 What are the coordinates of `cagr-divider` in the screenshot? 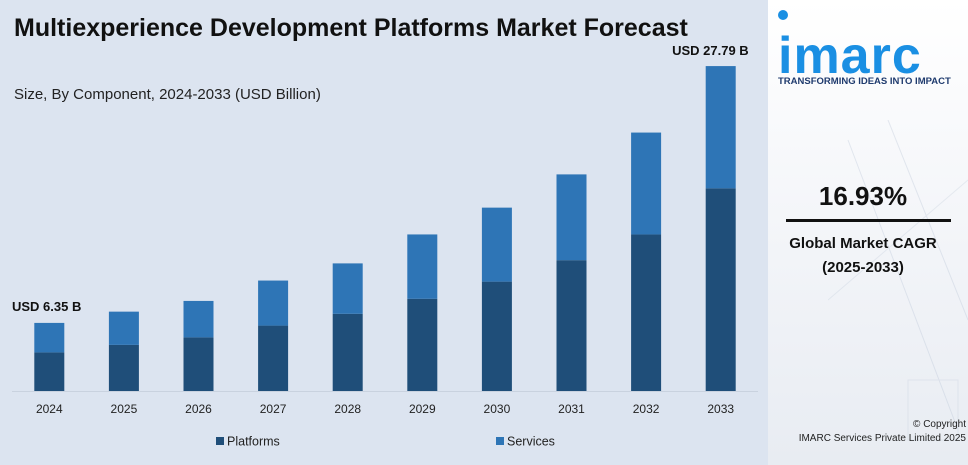 It's located at (868, 220).